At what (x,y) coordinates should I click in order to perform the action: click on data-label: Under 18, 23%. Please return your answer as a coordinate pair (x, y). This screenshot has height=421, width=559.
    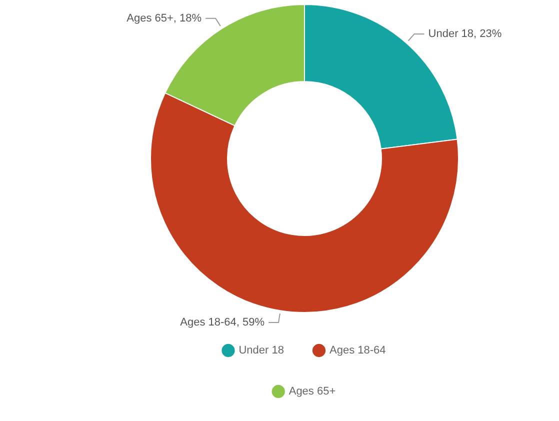
    Looking at the image, I should click on (465, 34).